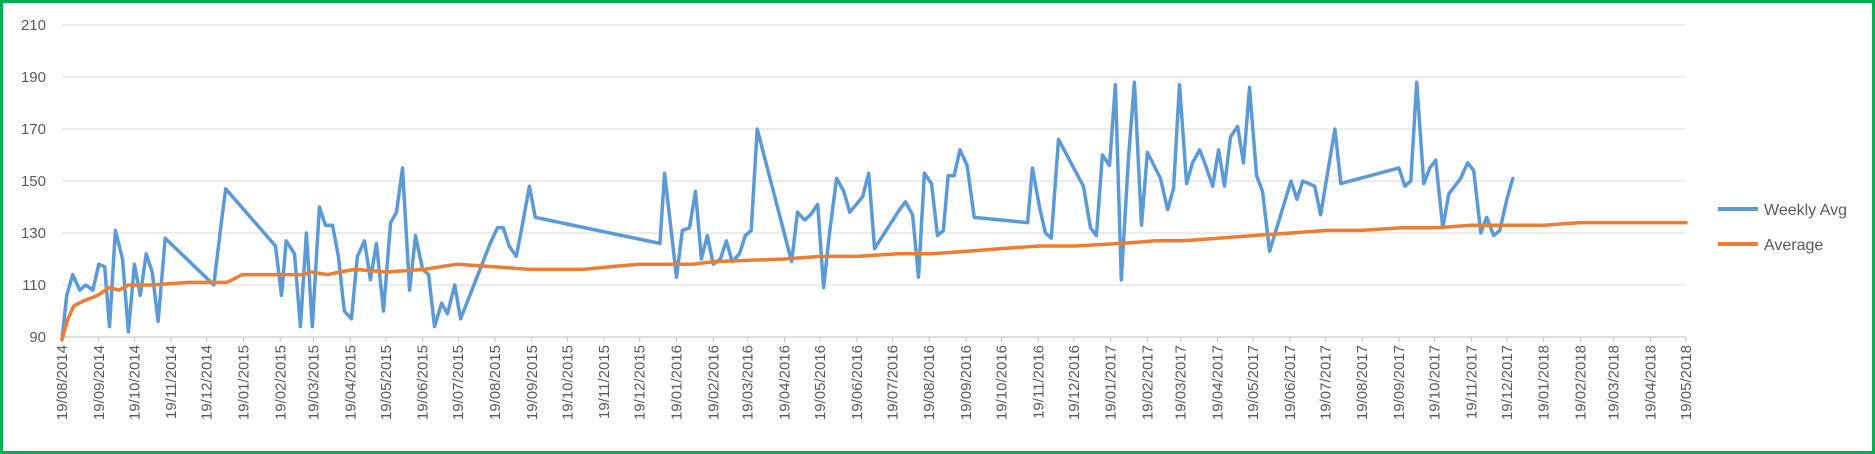 The height and width of the screenshot is (454, 1875). I want to click on x-tick-label: 19/08/2017, so click(1362, 382).